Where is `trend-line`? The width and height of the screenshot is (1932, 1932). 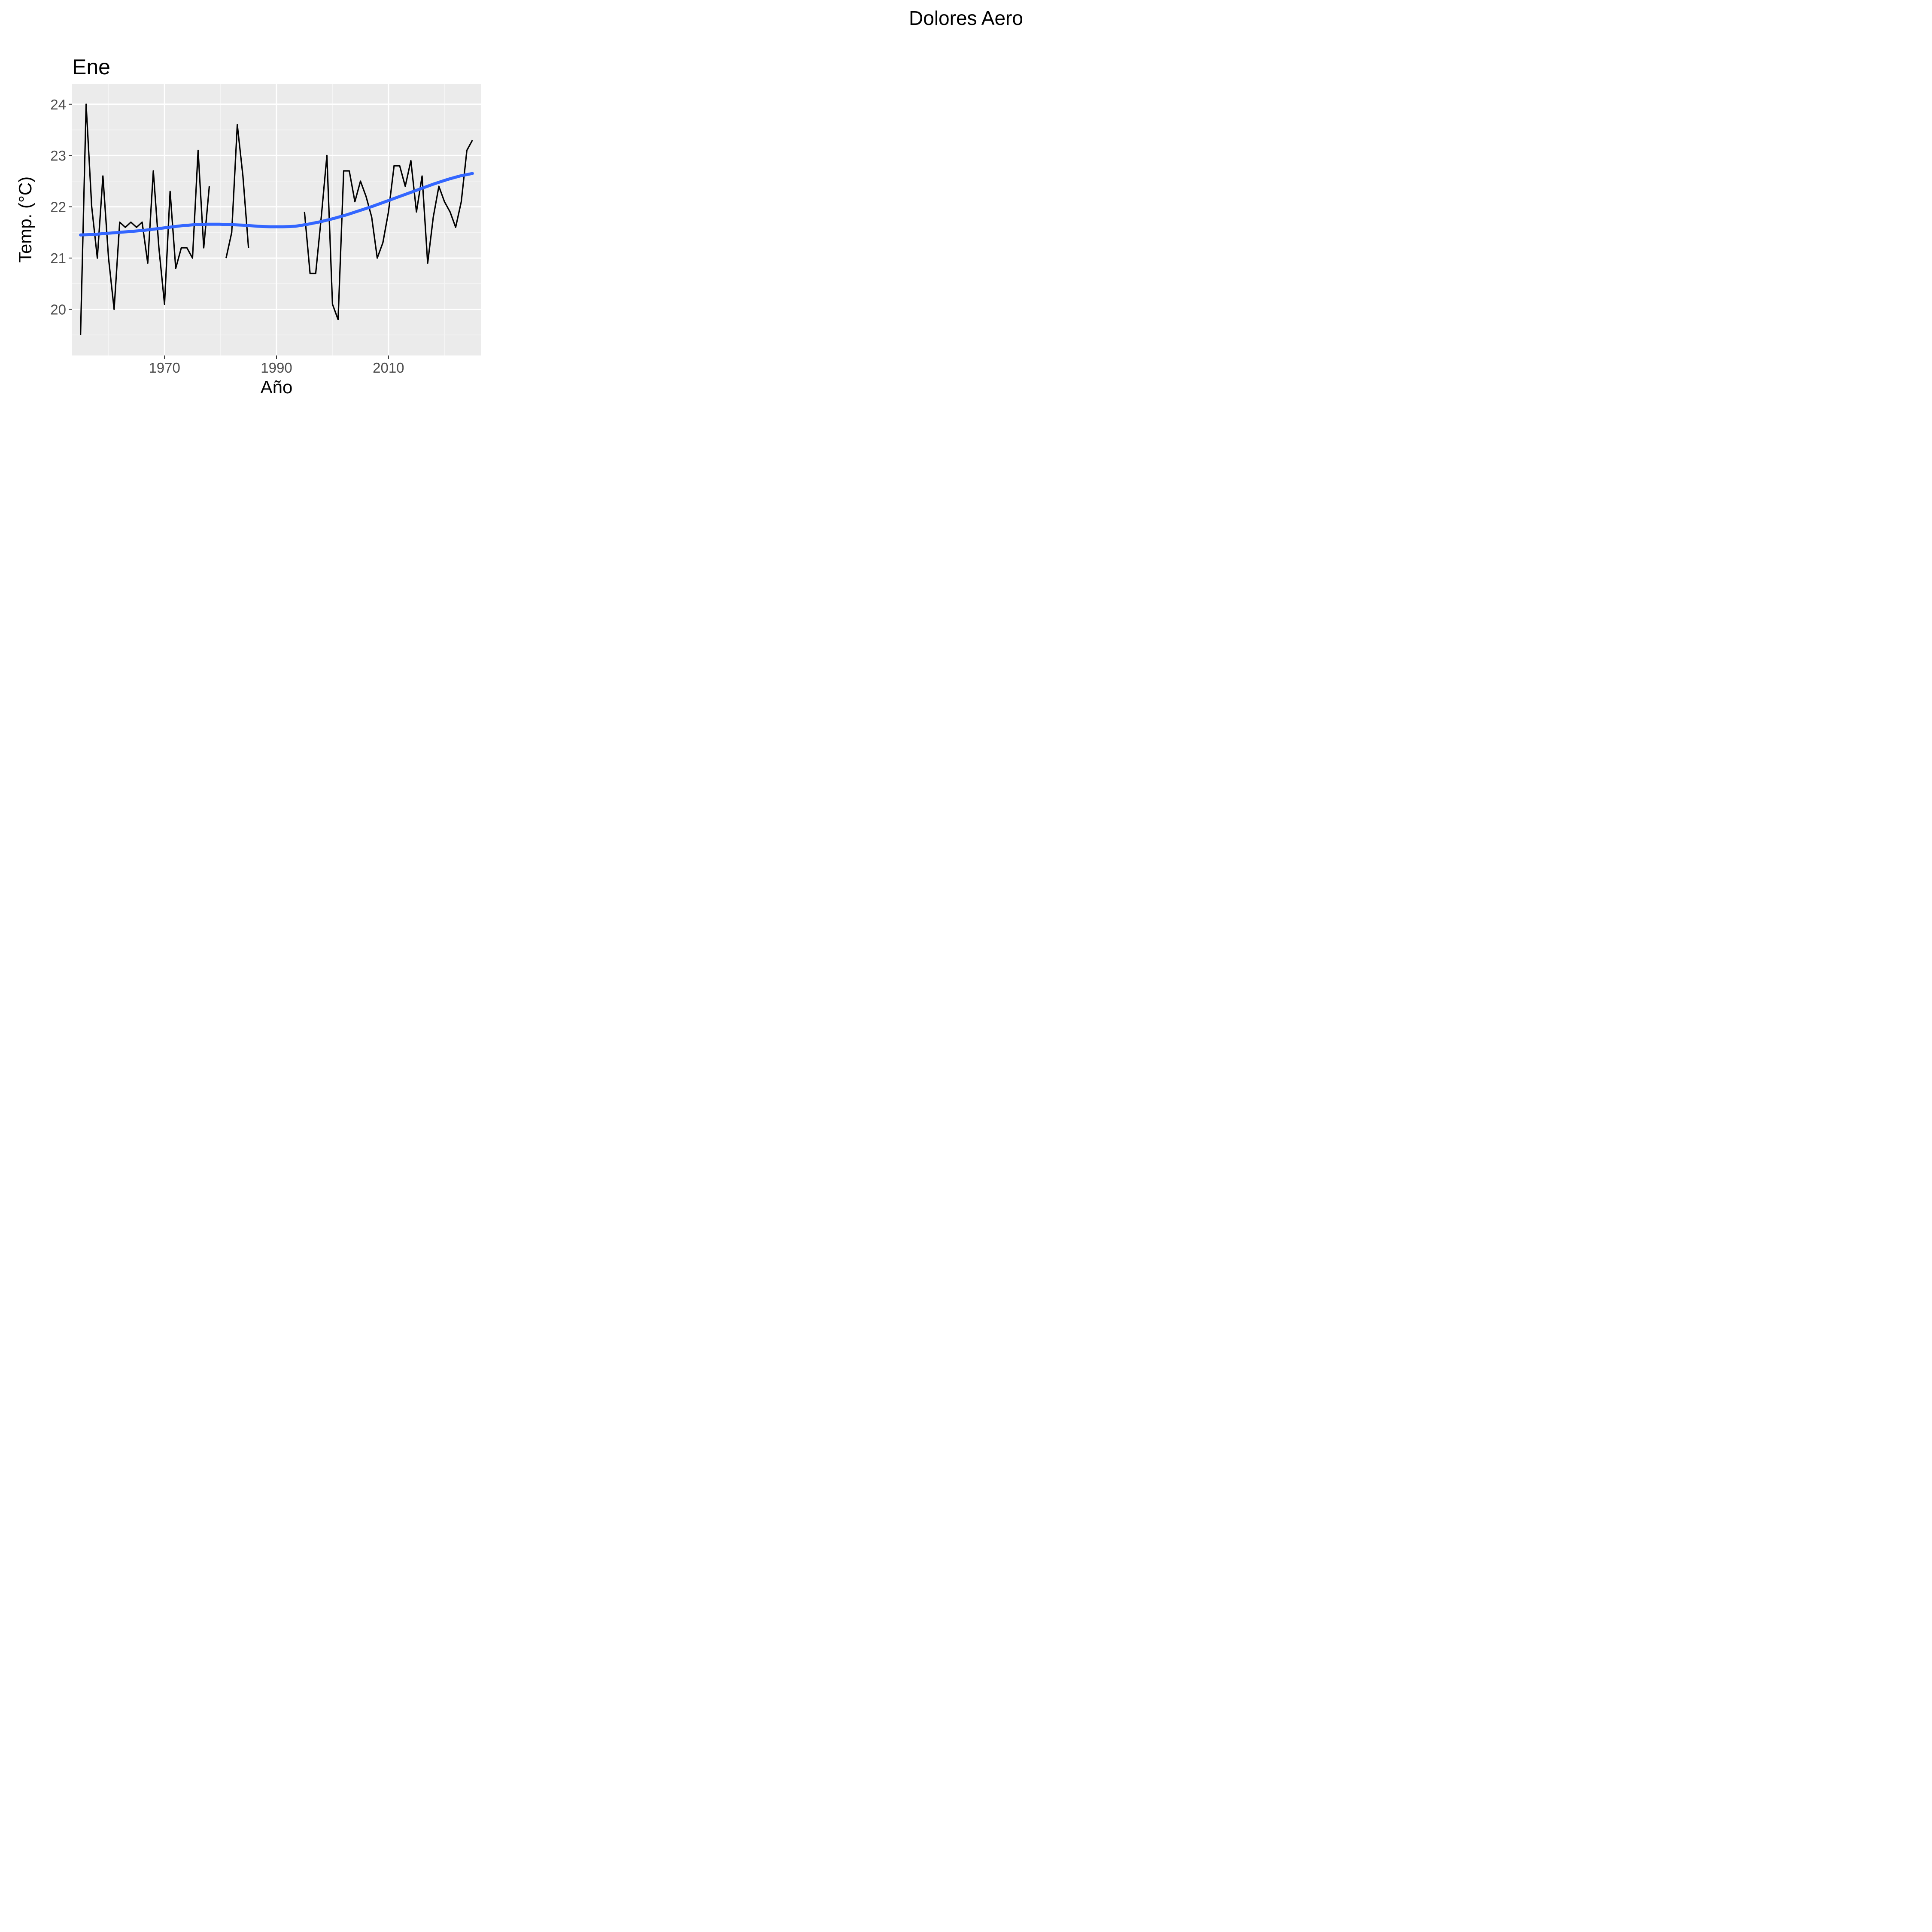 trend-line is located at coordinates (276, 204).